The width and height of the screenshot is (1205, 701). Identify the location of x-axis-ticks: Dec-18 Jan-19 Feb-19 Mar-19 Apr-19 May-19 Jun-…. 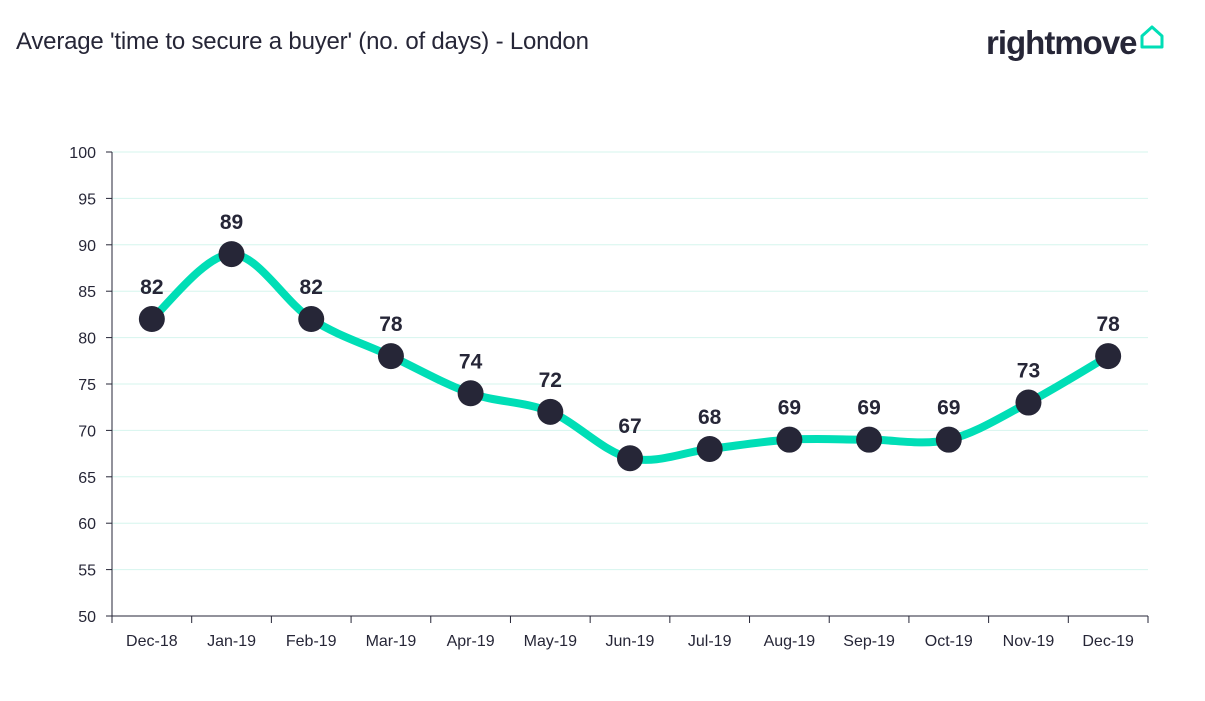
(630, 641).